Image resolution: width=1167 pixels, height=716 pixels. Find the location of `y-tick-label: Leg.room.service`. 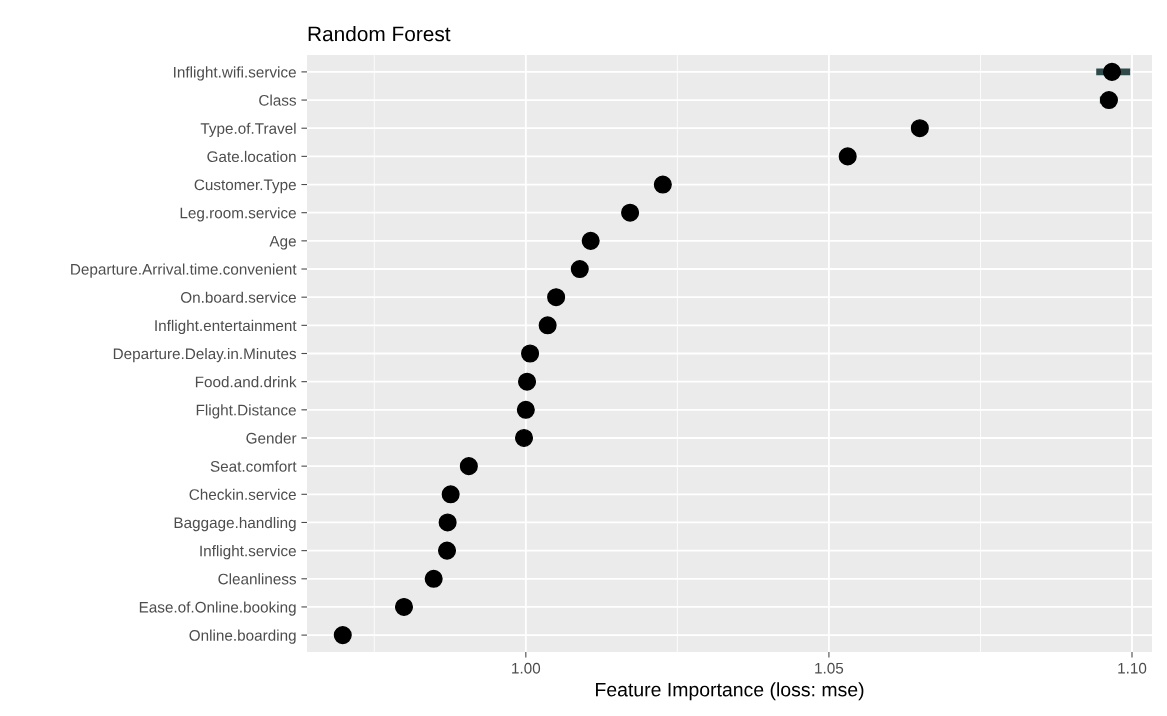

y-tick-label: Leg.room.service is located at coordinates (238, 214).